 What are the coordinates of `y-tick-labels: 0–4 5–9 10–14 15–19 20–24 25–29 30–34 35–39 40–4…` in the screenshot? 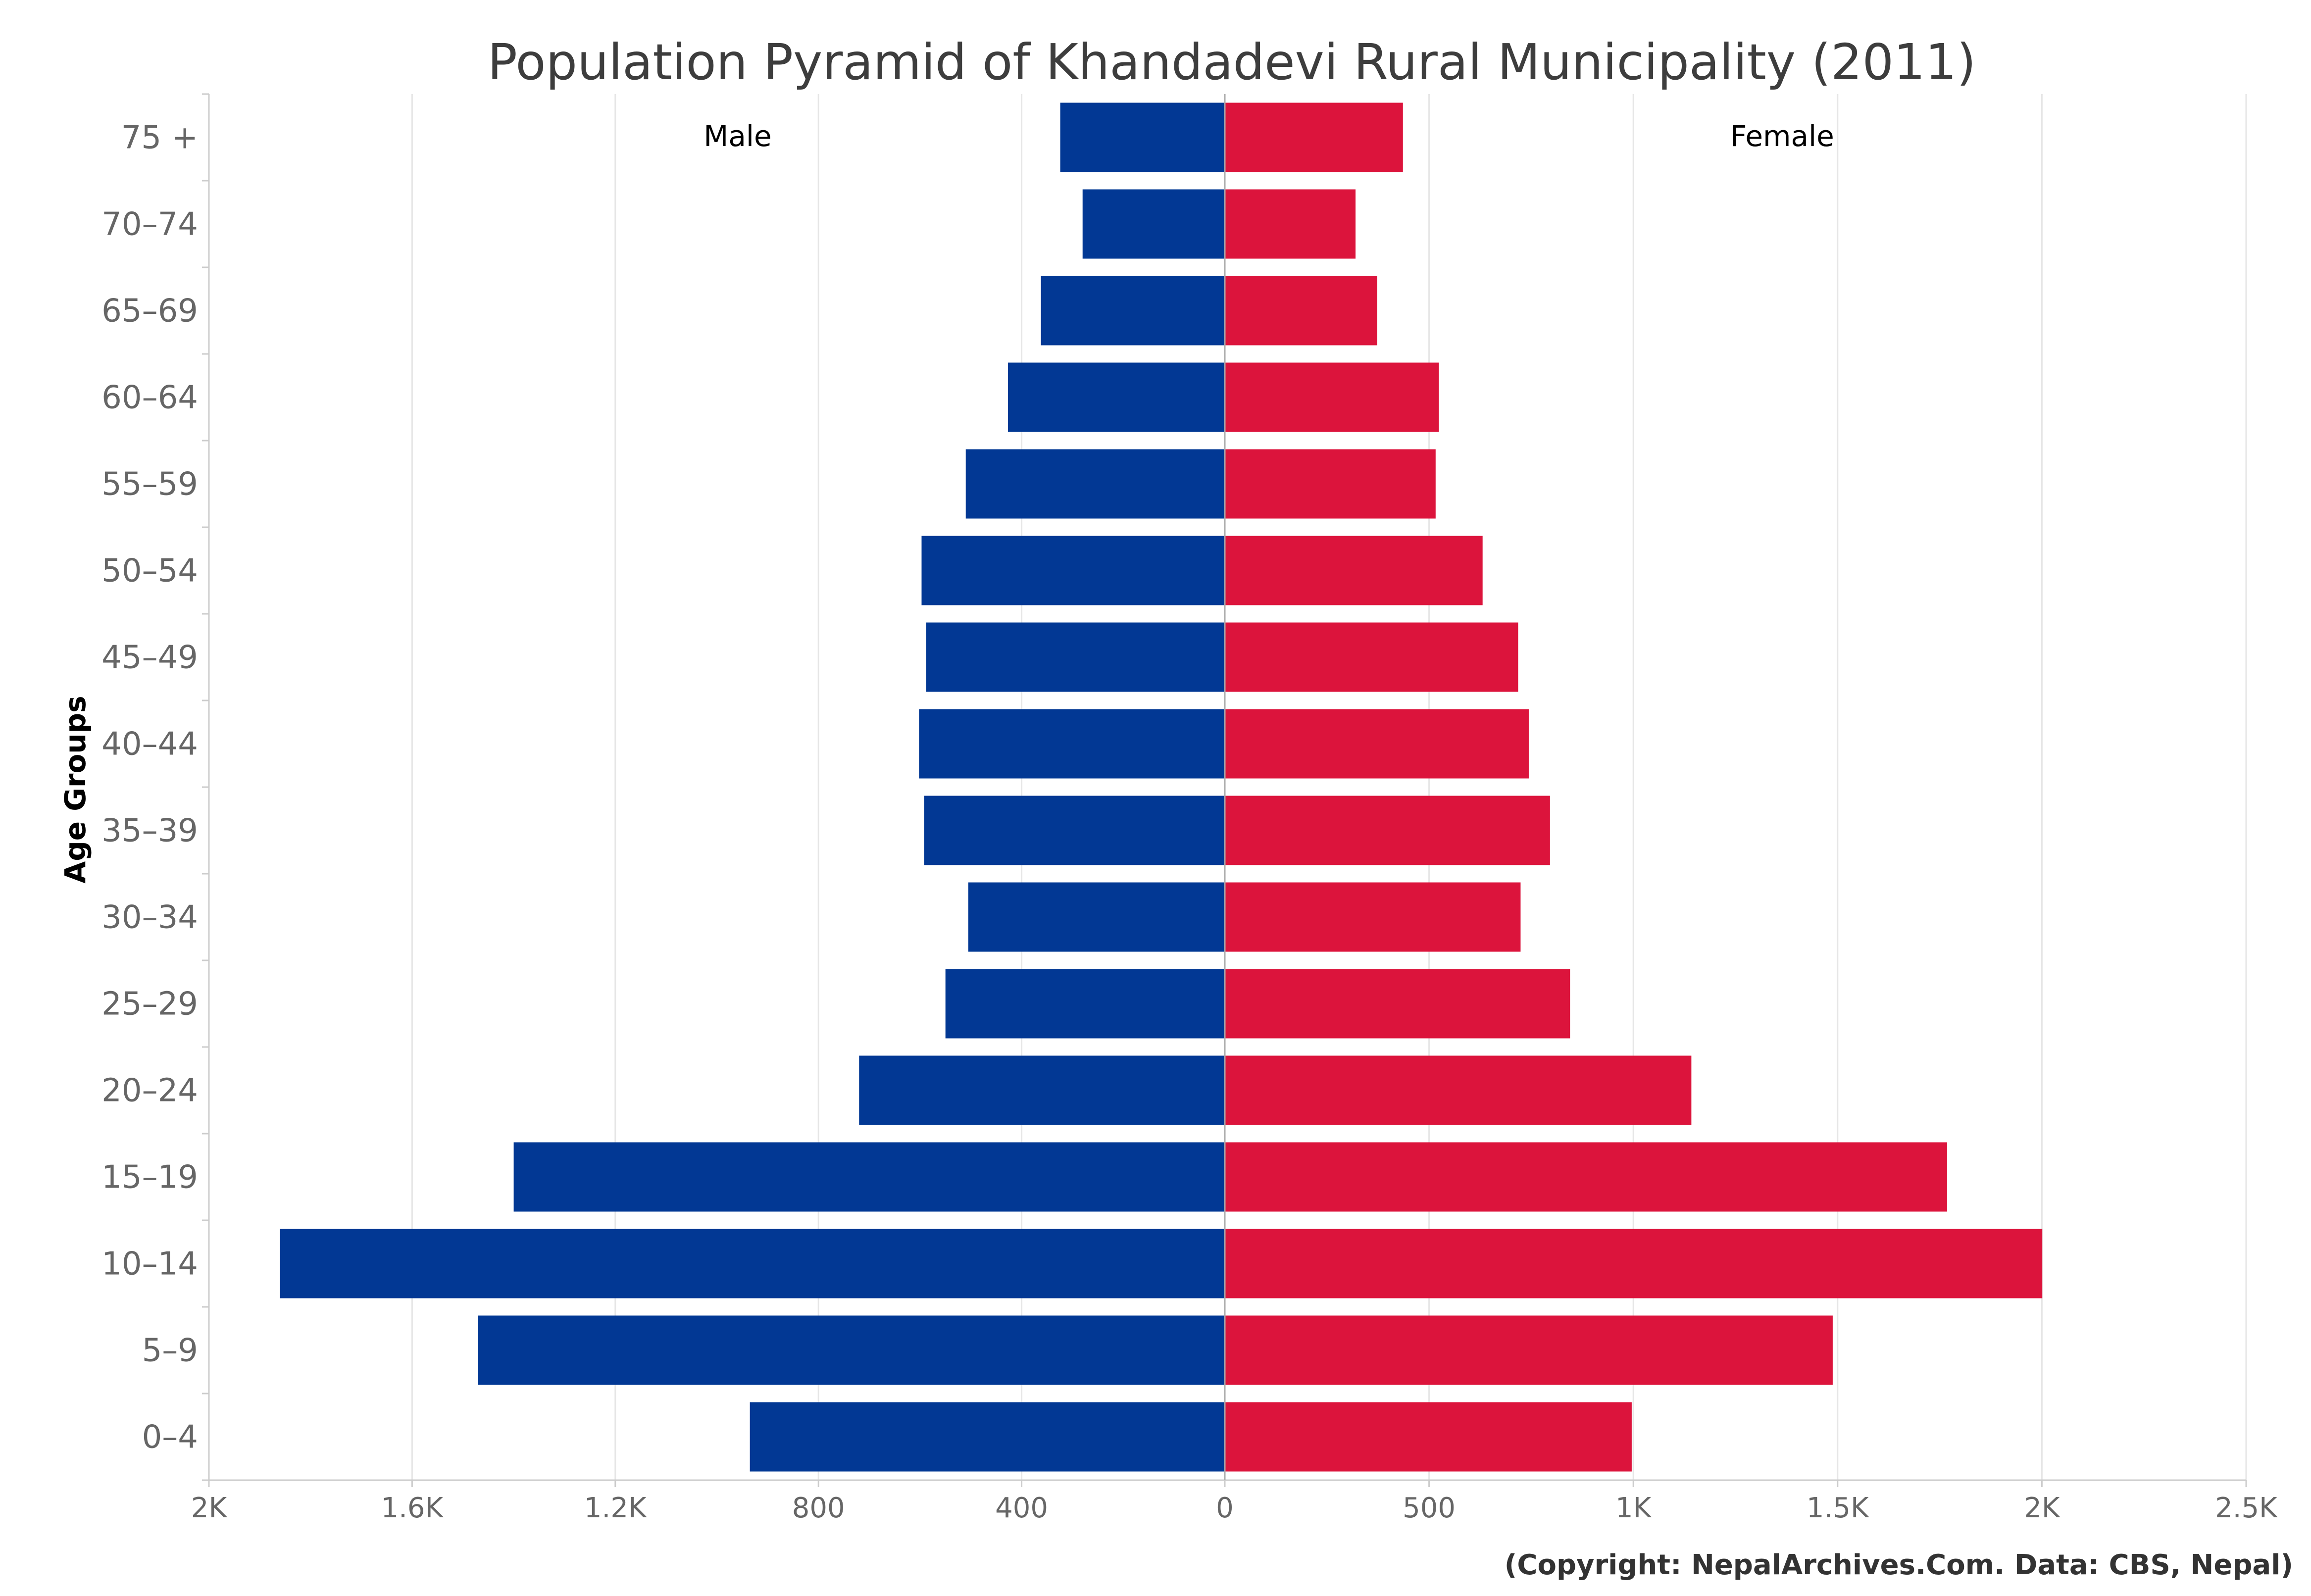 It's located at (149, 788).